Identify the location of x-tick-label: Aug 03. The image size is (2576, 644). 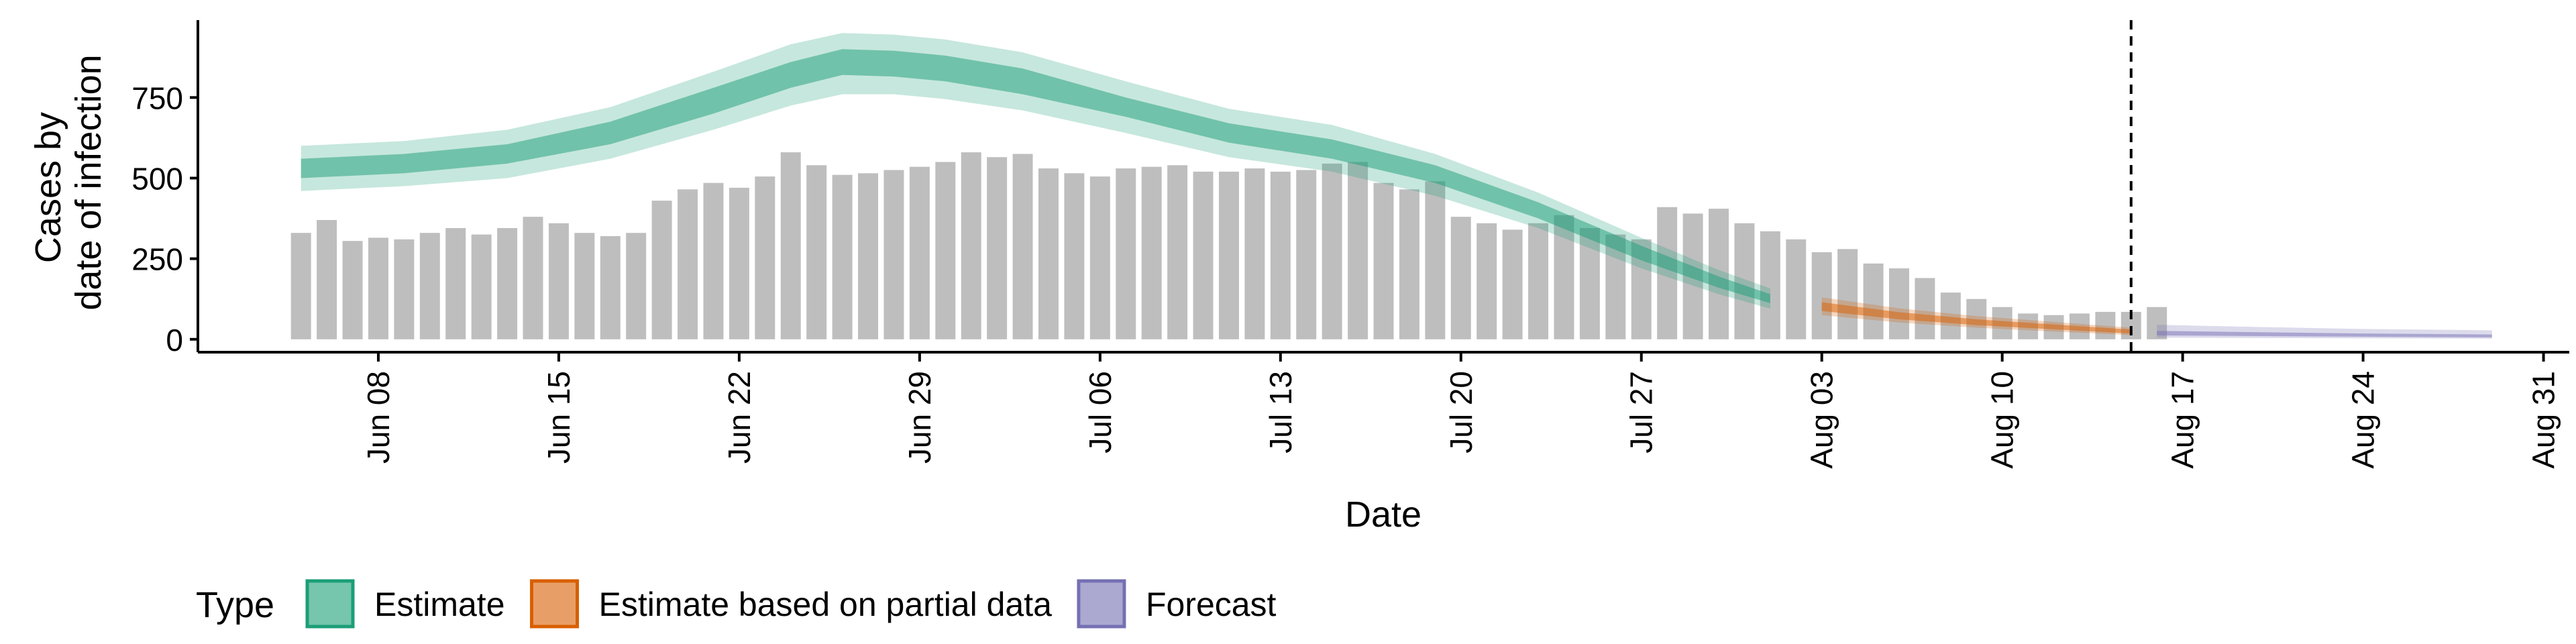
(1822, 420).